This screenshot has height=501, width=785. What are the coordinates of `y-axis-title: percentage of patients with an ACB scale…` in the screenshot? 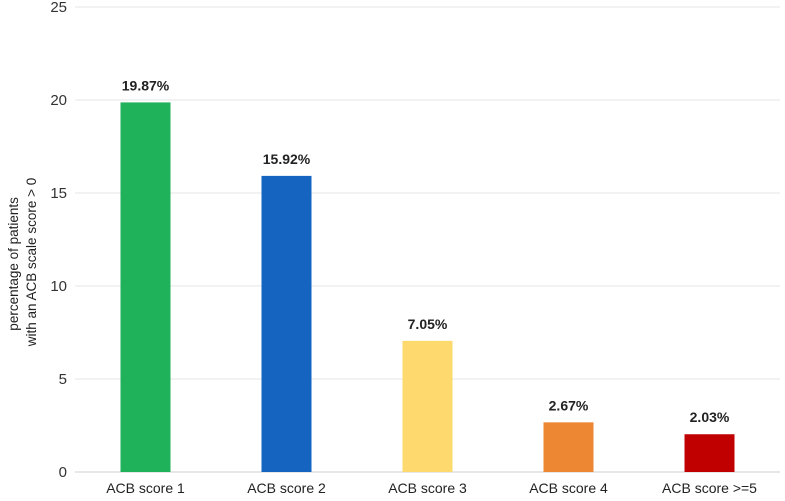 It's located at (22, 262).